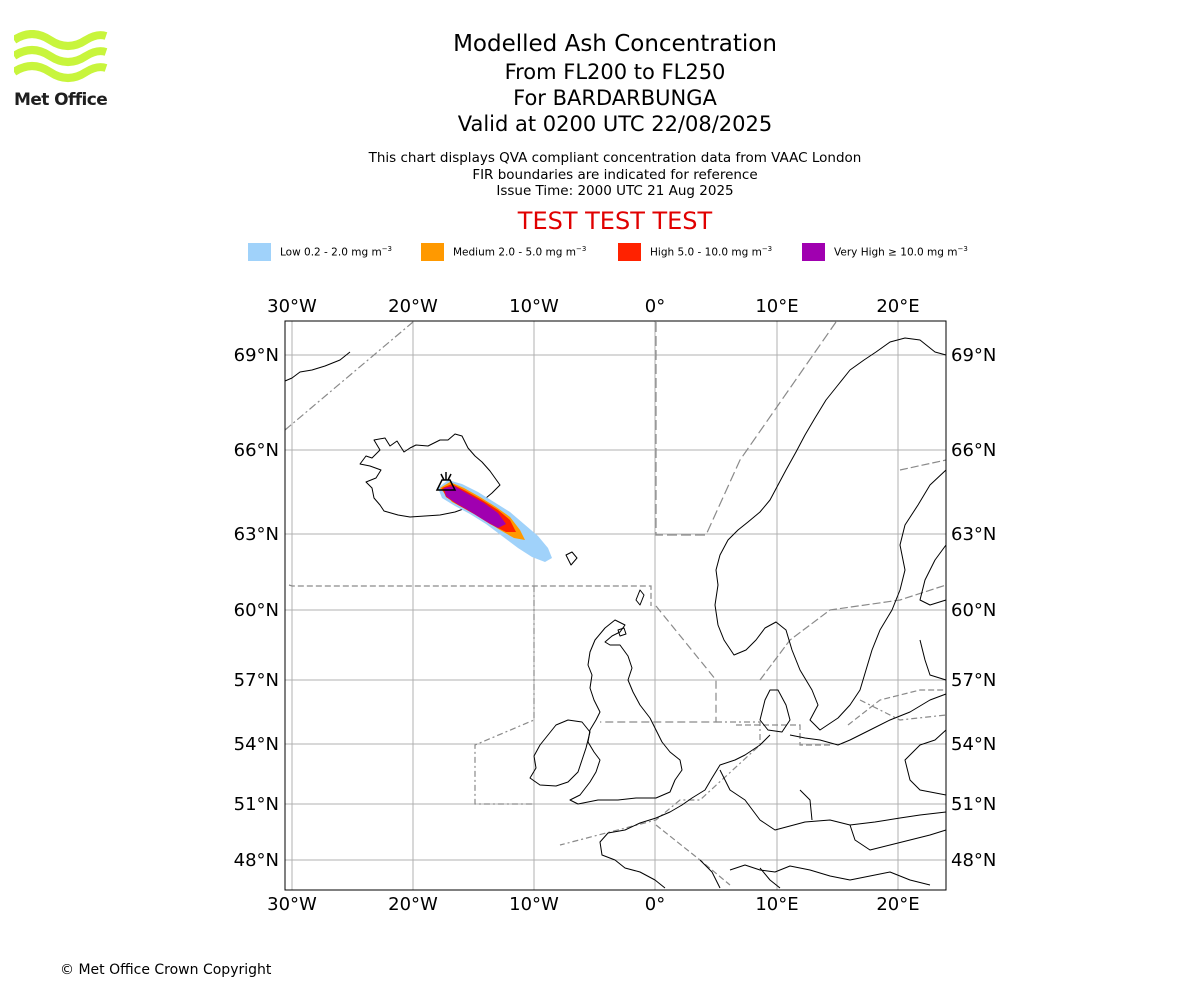 Image resolution: width=1200 pixels, height=1000 pixels. I want to click on lat-label-right: 57°N, so click(973, 680).